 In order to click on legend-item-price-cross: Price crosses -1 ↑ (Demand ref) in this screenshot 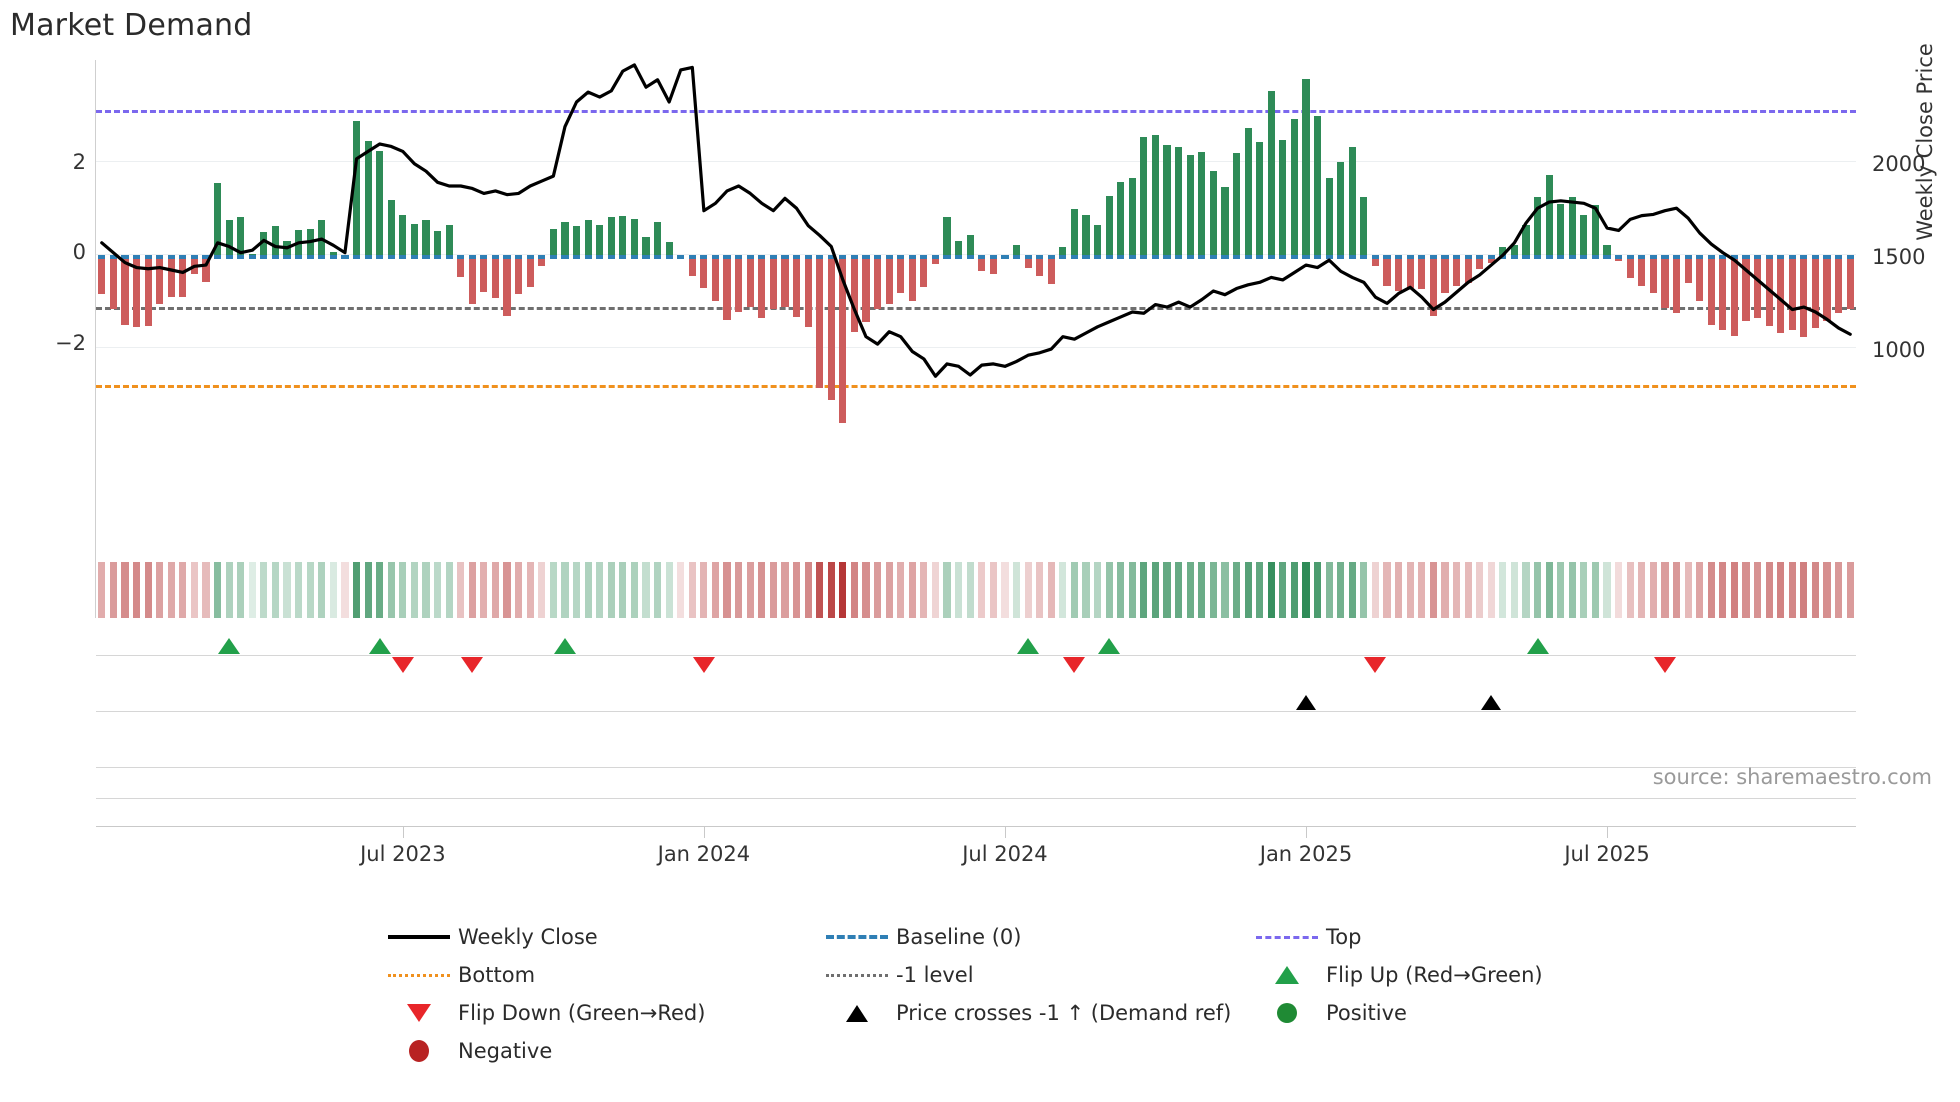, I will do `click(1033, 1013)`.